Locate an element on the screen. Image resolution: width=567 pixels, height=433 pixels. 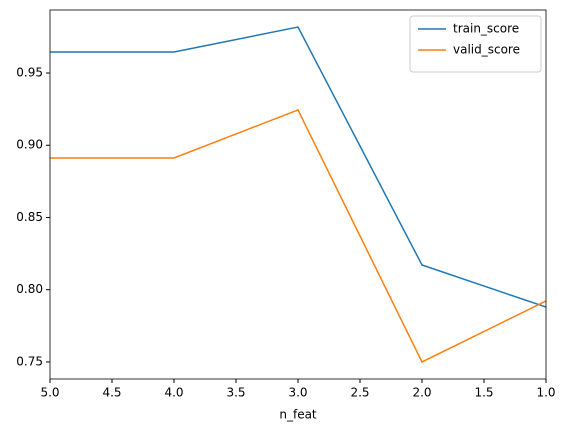
y-tick-label: 0.85 is located at coordinates (29, 217).